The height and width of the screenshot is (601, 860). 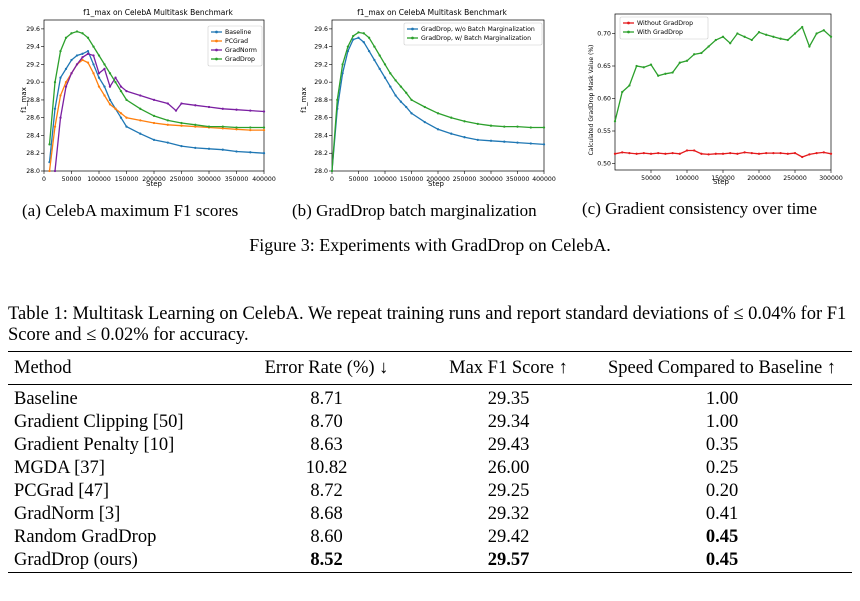 I want to click on y-tick-label: 29.6, so click(x=33, y=29).